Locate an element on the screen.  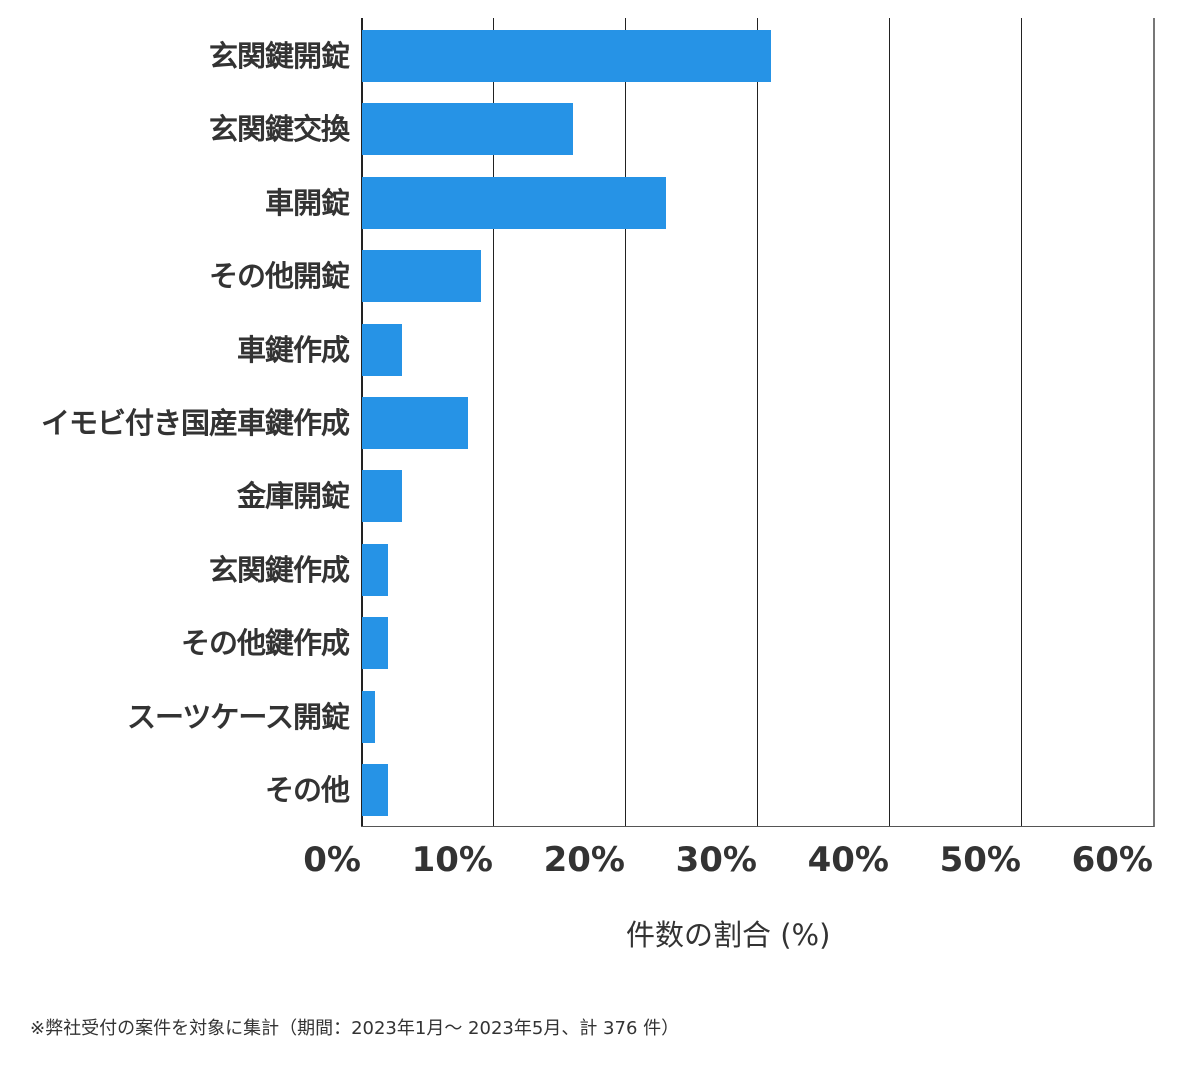
x-tick-label: 60% is located at coordinates (1112, 860).